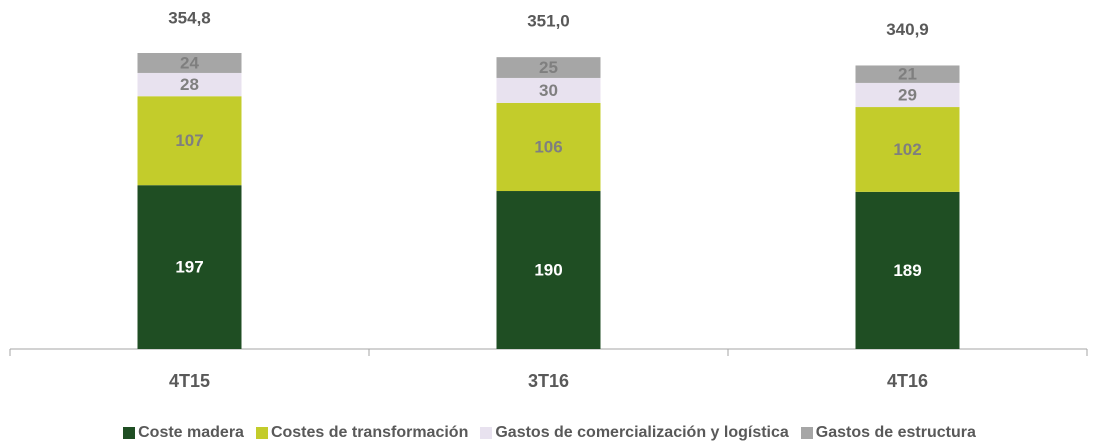 This screenshot has width=1099, height=448. What do you see at coordinates (548, 21) in the screenshot?
I see `total-label: 351,0` at bounding box center [548, 21].